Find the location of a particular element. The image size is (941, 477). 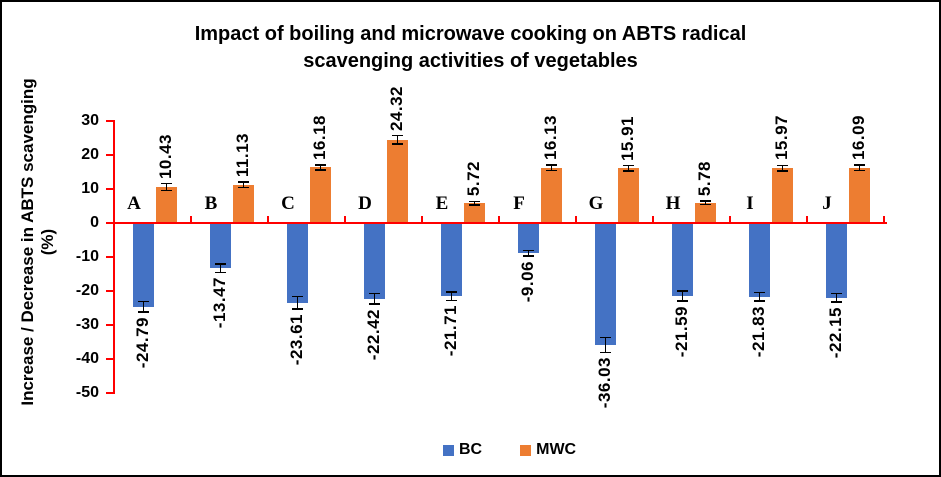

legend-swatch-mwc is located at coordinates (526, 450).